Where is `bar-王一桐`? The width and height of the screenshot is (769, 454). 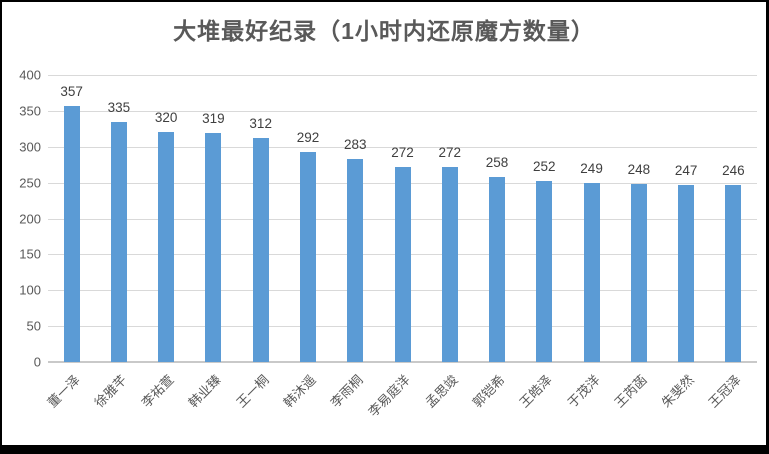
bar-王一桐 is located at coordinates (260, 250).